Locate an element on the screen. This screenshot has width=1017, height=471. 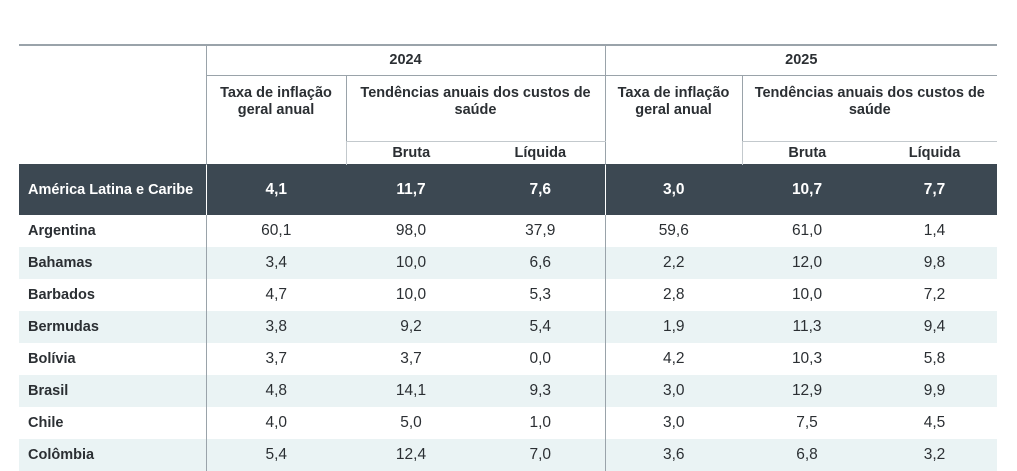
gross-header-2024: Bruta is located at coordinates (410, 153).